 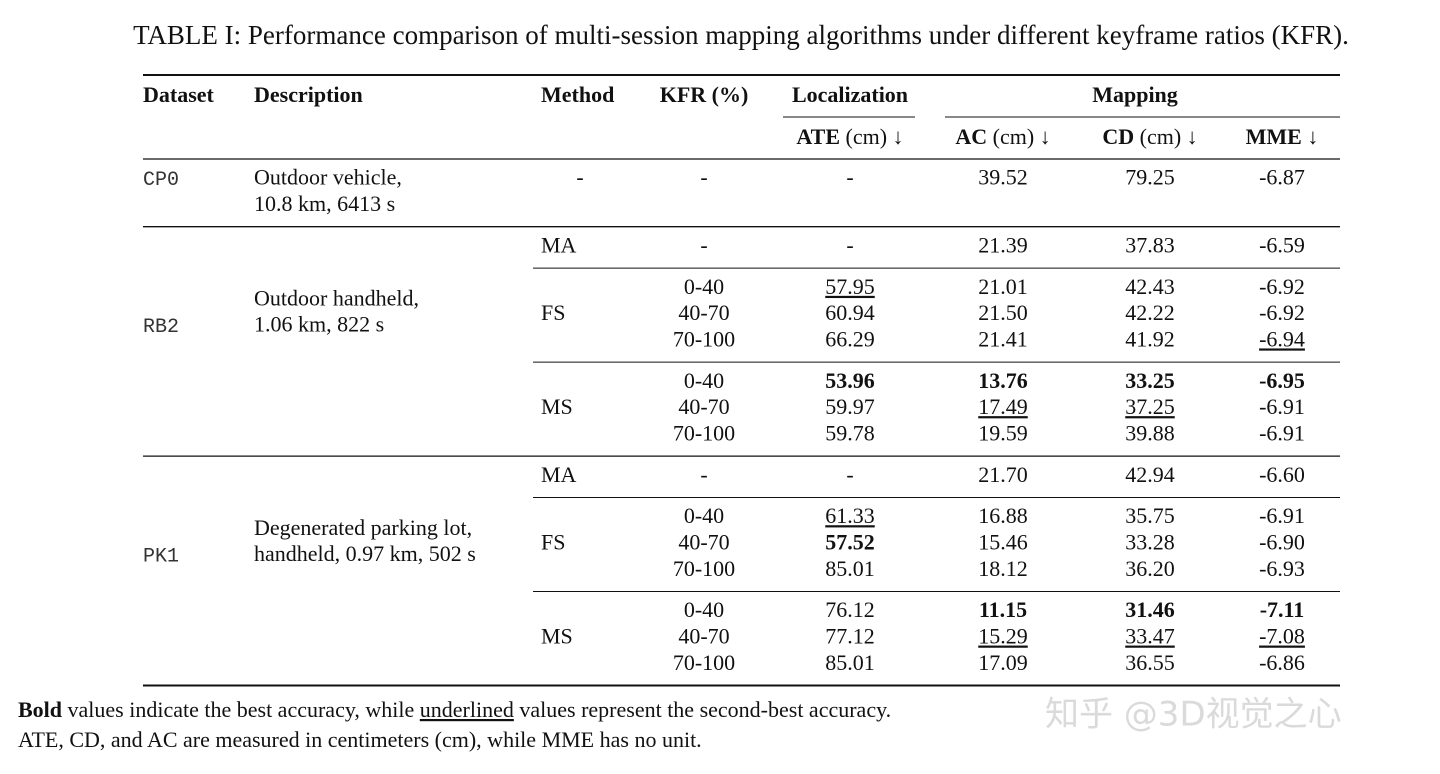 What do you see at coordinates (1003, 380) in the screenshot?
I see `cell: 13.76` at bounding box center [1003, 380].